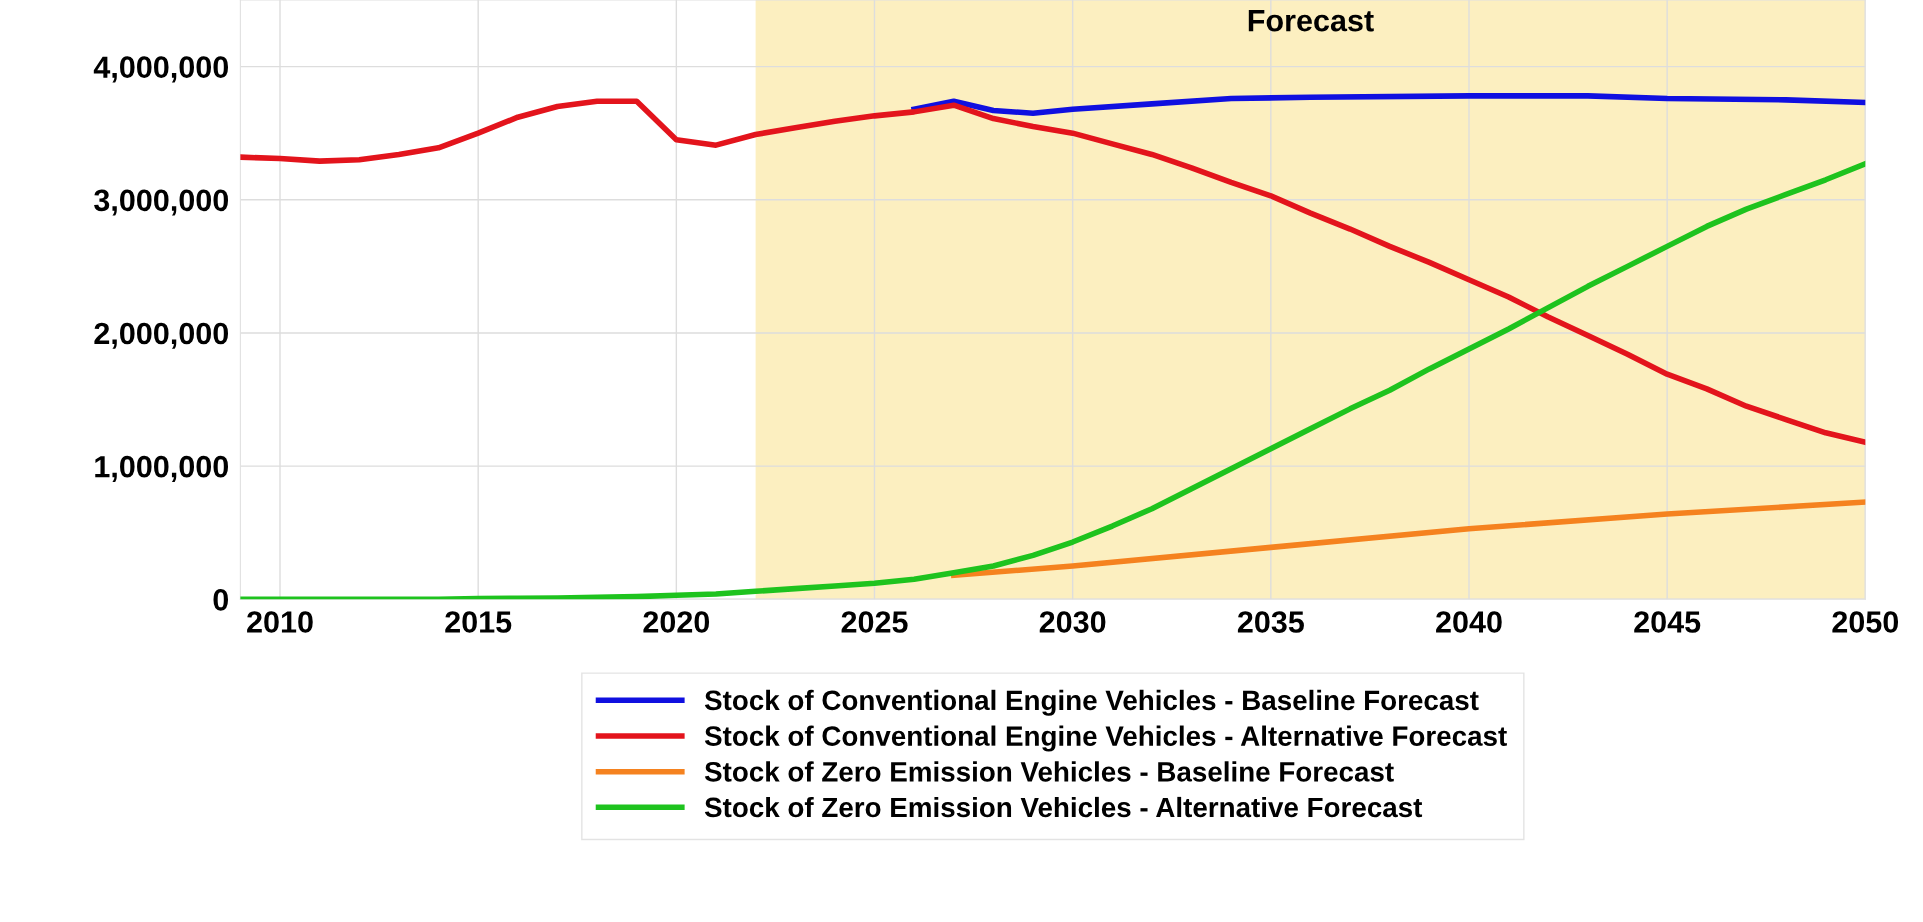 Image resolution: width=1923 pixels, height=922 pixels. What do you see at coordinates (874, 622) in the screenshot?
I see `x-tick-label: 2025` at bounding box center [874, 622].